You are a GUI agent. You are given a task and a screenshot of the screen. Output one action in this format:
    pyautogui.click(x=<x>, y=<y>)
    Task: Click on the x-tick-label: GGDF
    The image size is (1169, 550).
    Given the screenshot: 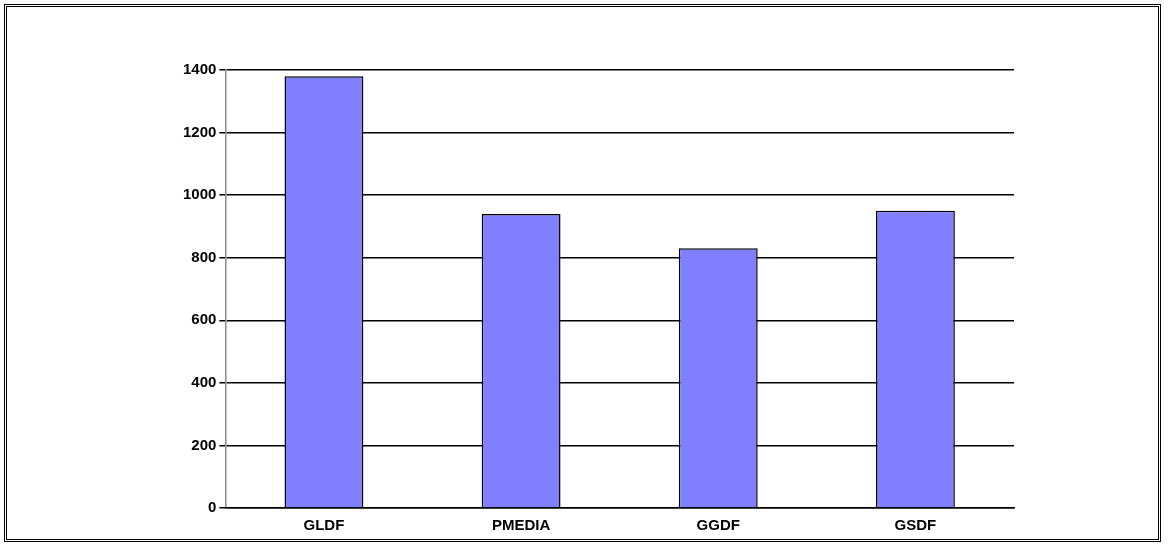 What is the action you would take?
    pyautogui.click(x=718, y=525)
    